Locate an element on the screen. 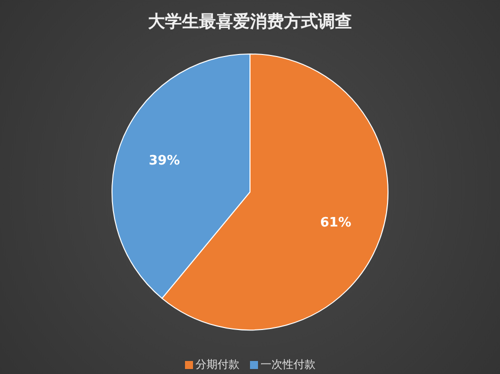 Image resolution: width=500 pixels, height=374 pixels. legend-label: 一次性付款 is located at coordinates (288, 364).